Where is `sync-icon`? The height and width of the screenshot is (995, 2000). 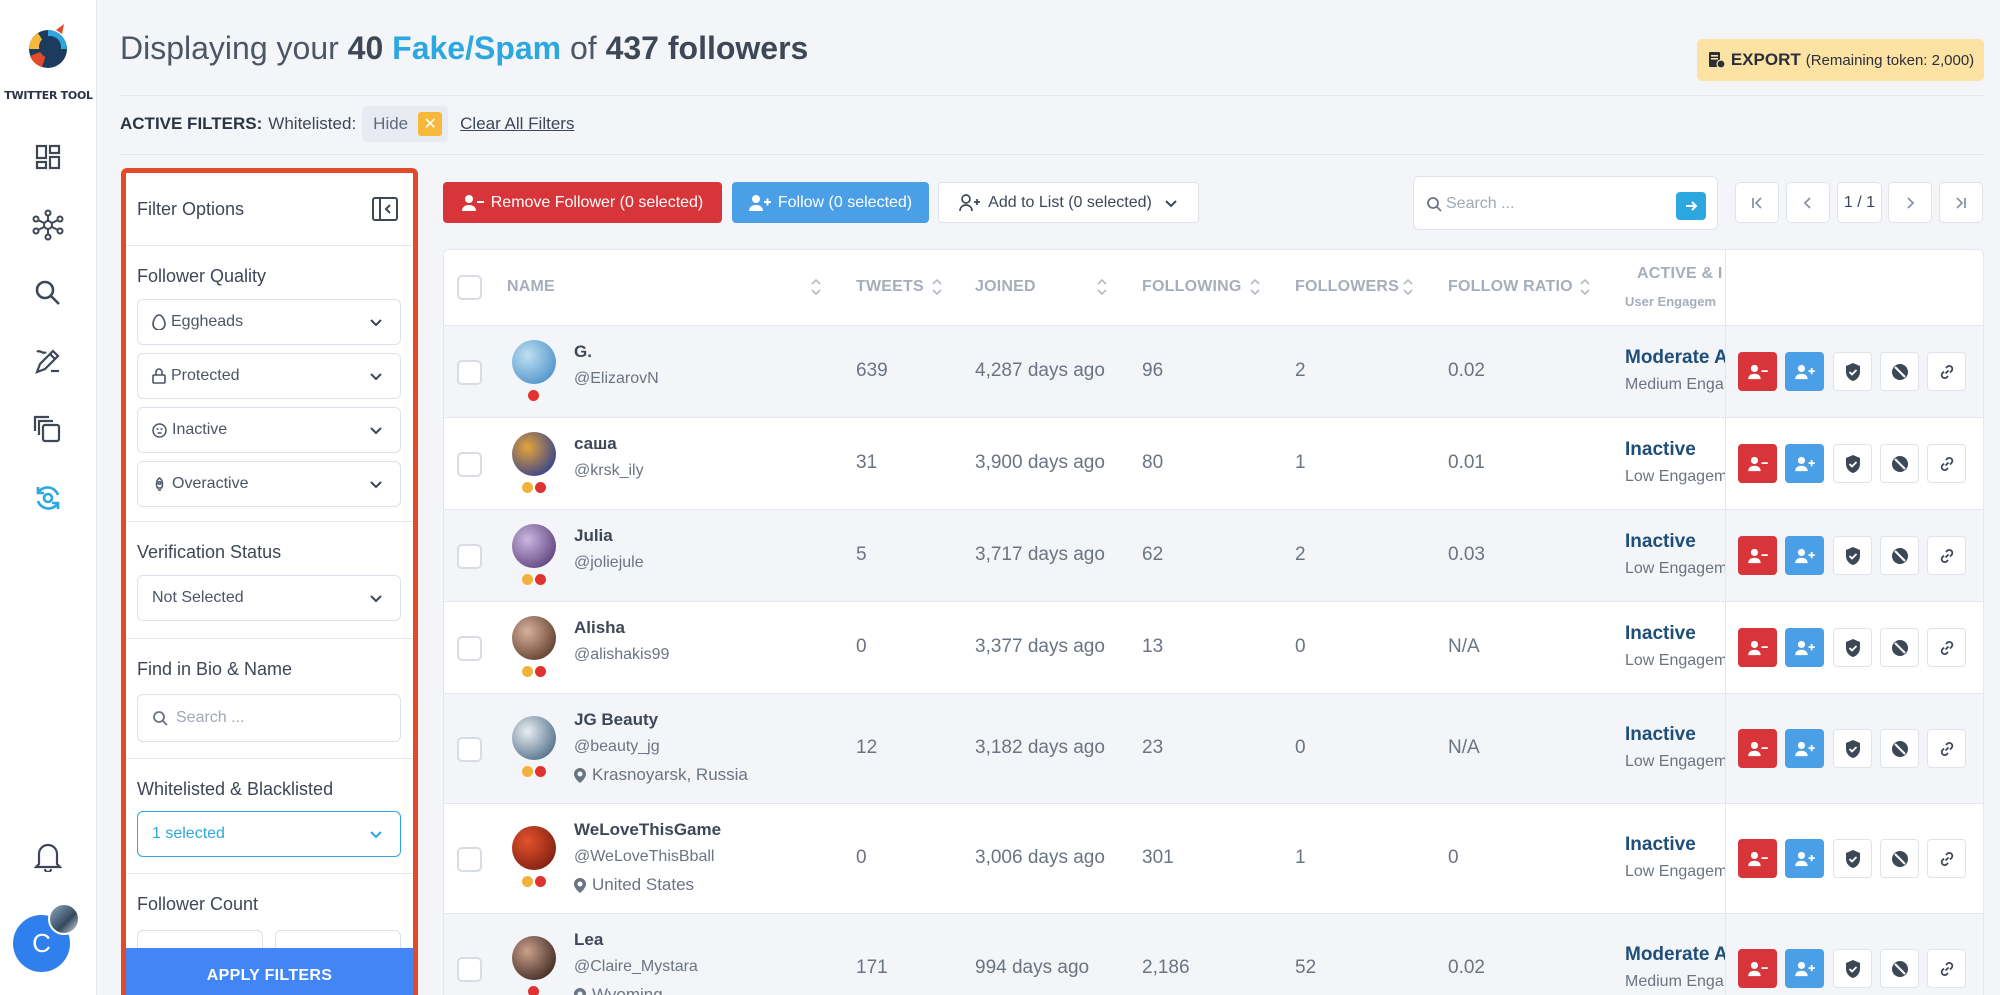
sync-icon is located at coordinates (48, 498).